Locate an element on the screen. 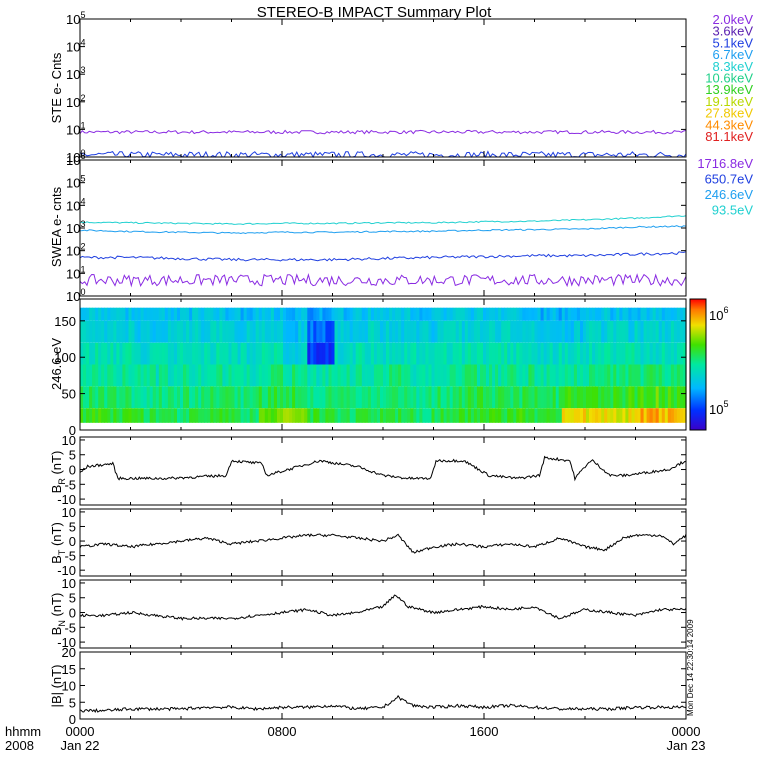 This screenshot has width=780, height=780. colorbar-low-label: 105 is located at coordinates (718, 408).